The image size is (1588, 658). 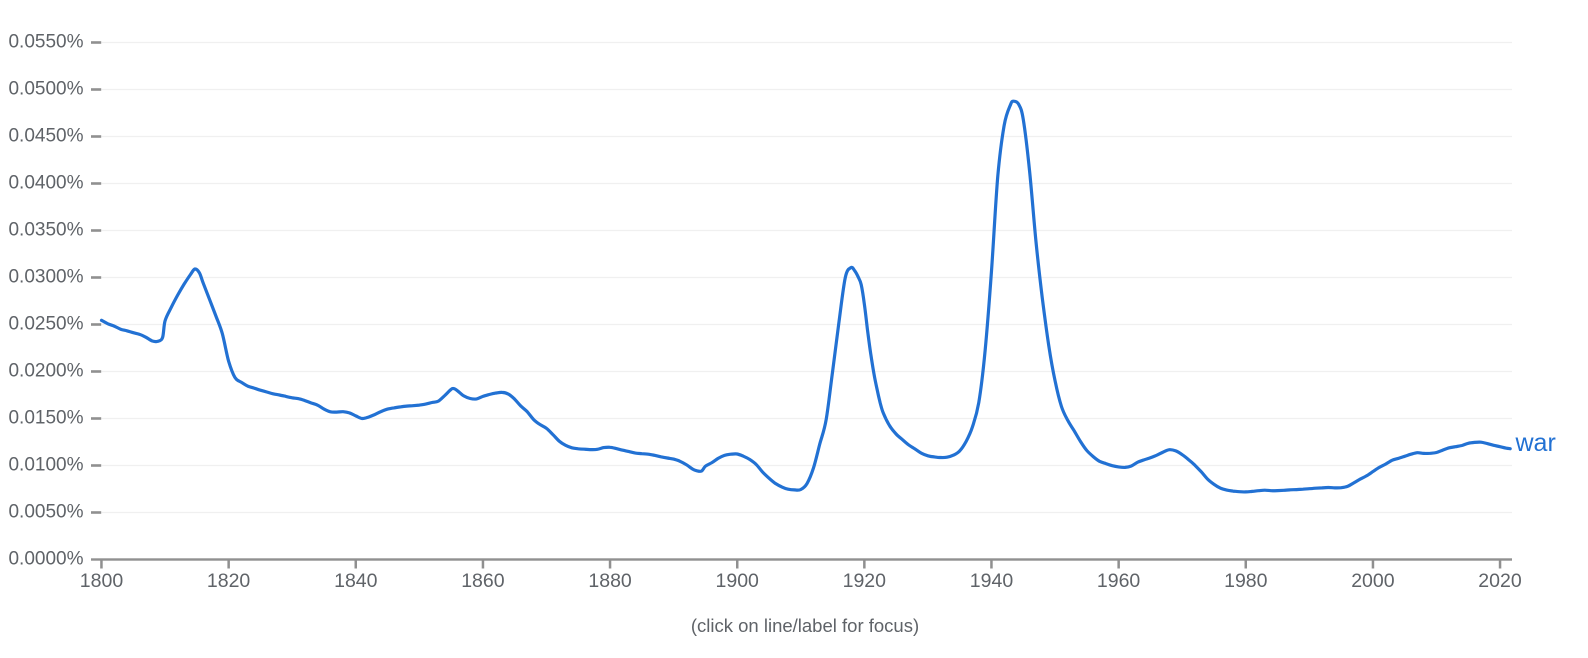 What do you see at coordinates (805, 625) in the screenshot?
I see `svg-text:(click on line/label for focus: (click on line/label for focus)` at bounding box center [805, 625].